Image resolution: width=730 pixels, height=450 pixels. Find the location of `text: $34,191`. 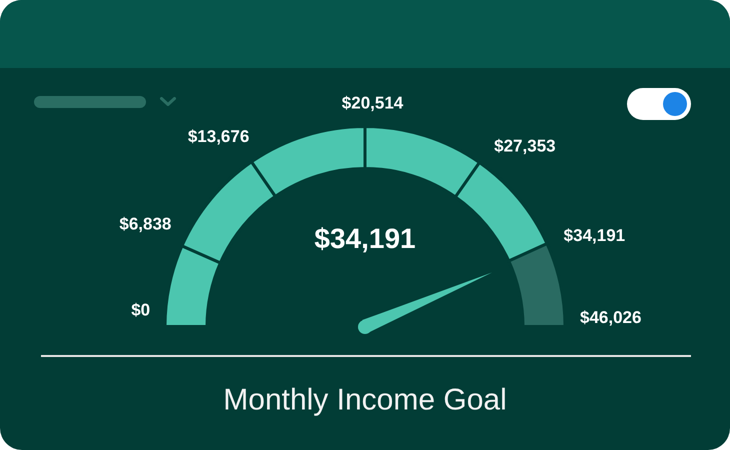

text: $34,191 is located at coordinates (365, 238).